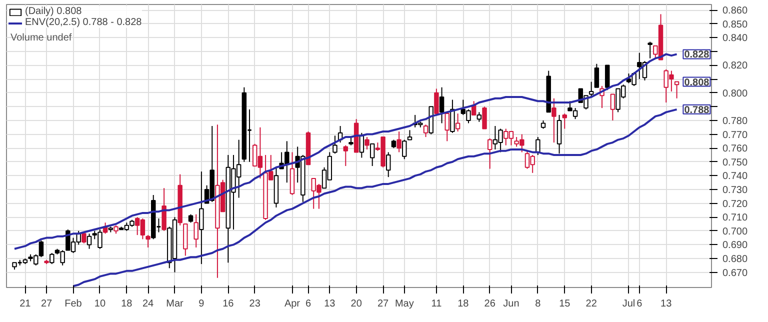 This screenshot has width=768, height=322. I want to click on x-tick-label: 10, so click(100, 304).